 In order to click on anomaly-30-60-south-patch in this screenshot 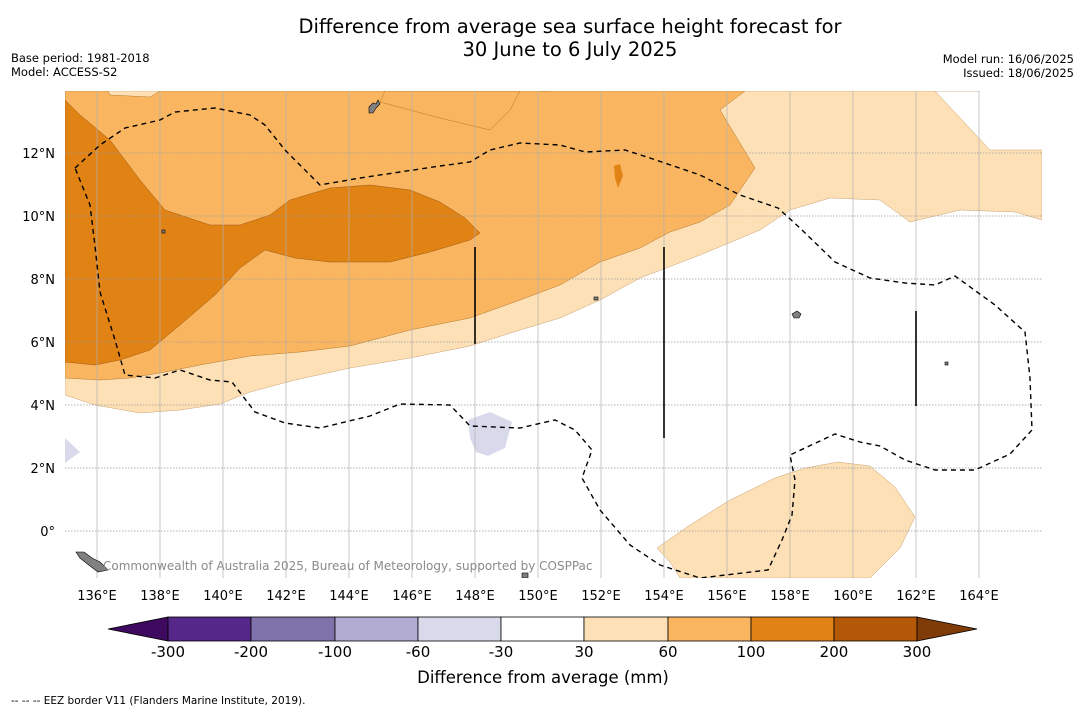, I will do `click(786, 519)`.